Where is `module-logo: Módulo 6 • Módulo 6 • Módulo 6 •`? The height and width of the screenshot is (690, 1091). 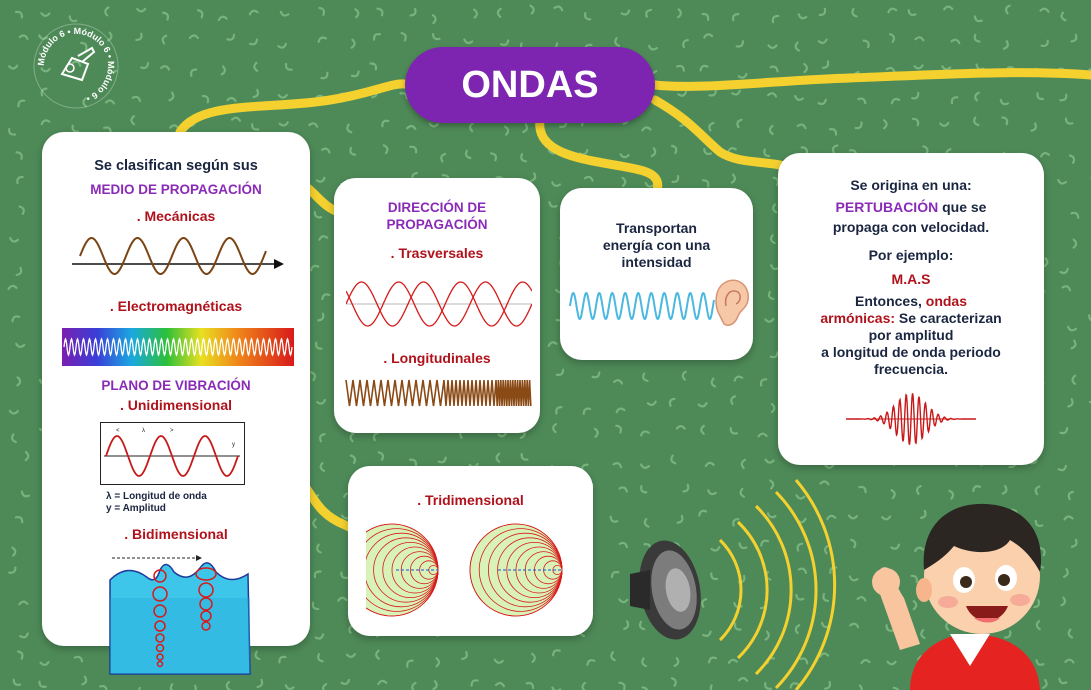
module-logo: Módulo 6 • Módulo 6 • Módulo 6 • is located at coordinates (76, 66).